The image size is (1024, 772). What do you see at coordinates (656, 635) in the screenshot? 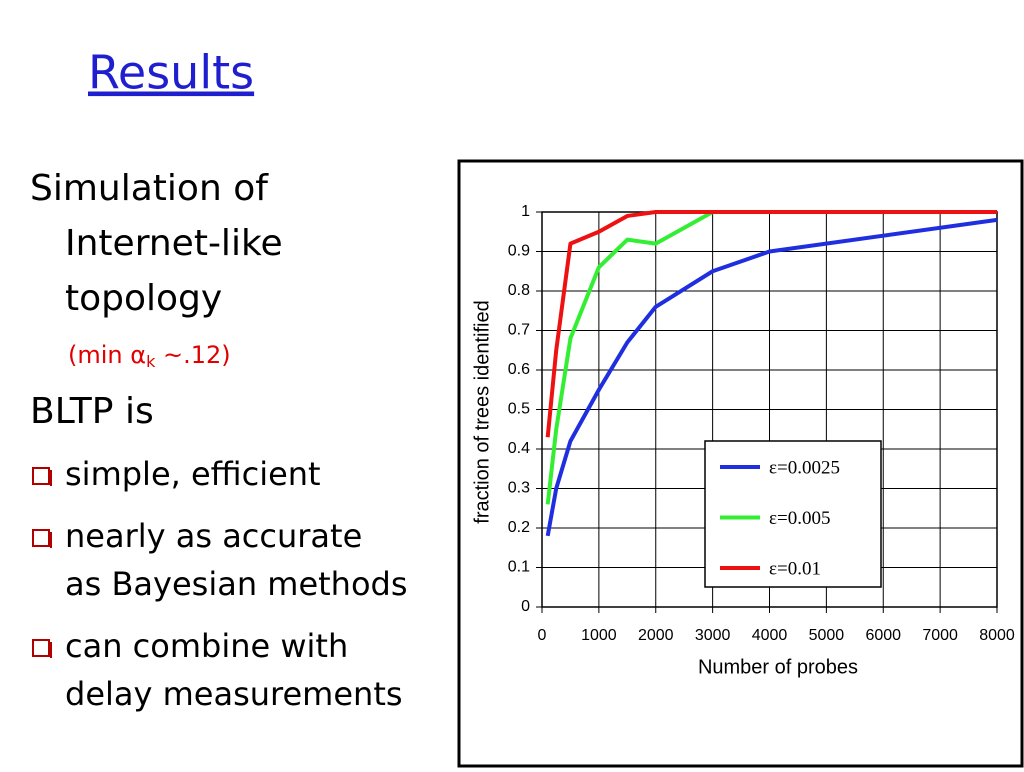
I see `x-tick-label: 2000` at bounding box center [656, 635].